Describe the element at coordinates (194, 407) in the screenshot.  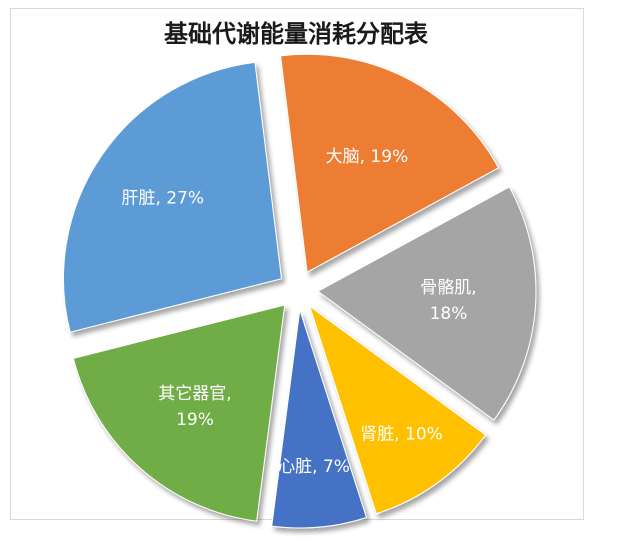
I see `slice-label-other-organs: 其它器官, 19%` at that location.